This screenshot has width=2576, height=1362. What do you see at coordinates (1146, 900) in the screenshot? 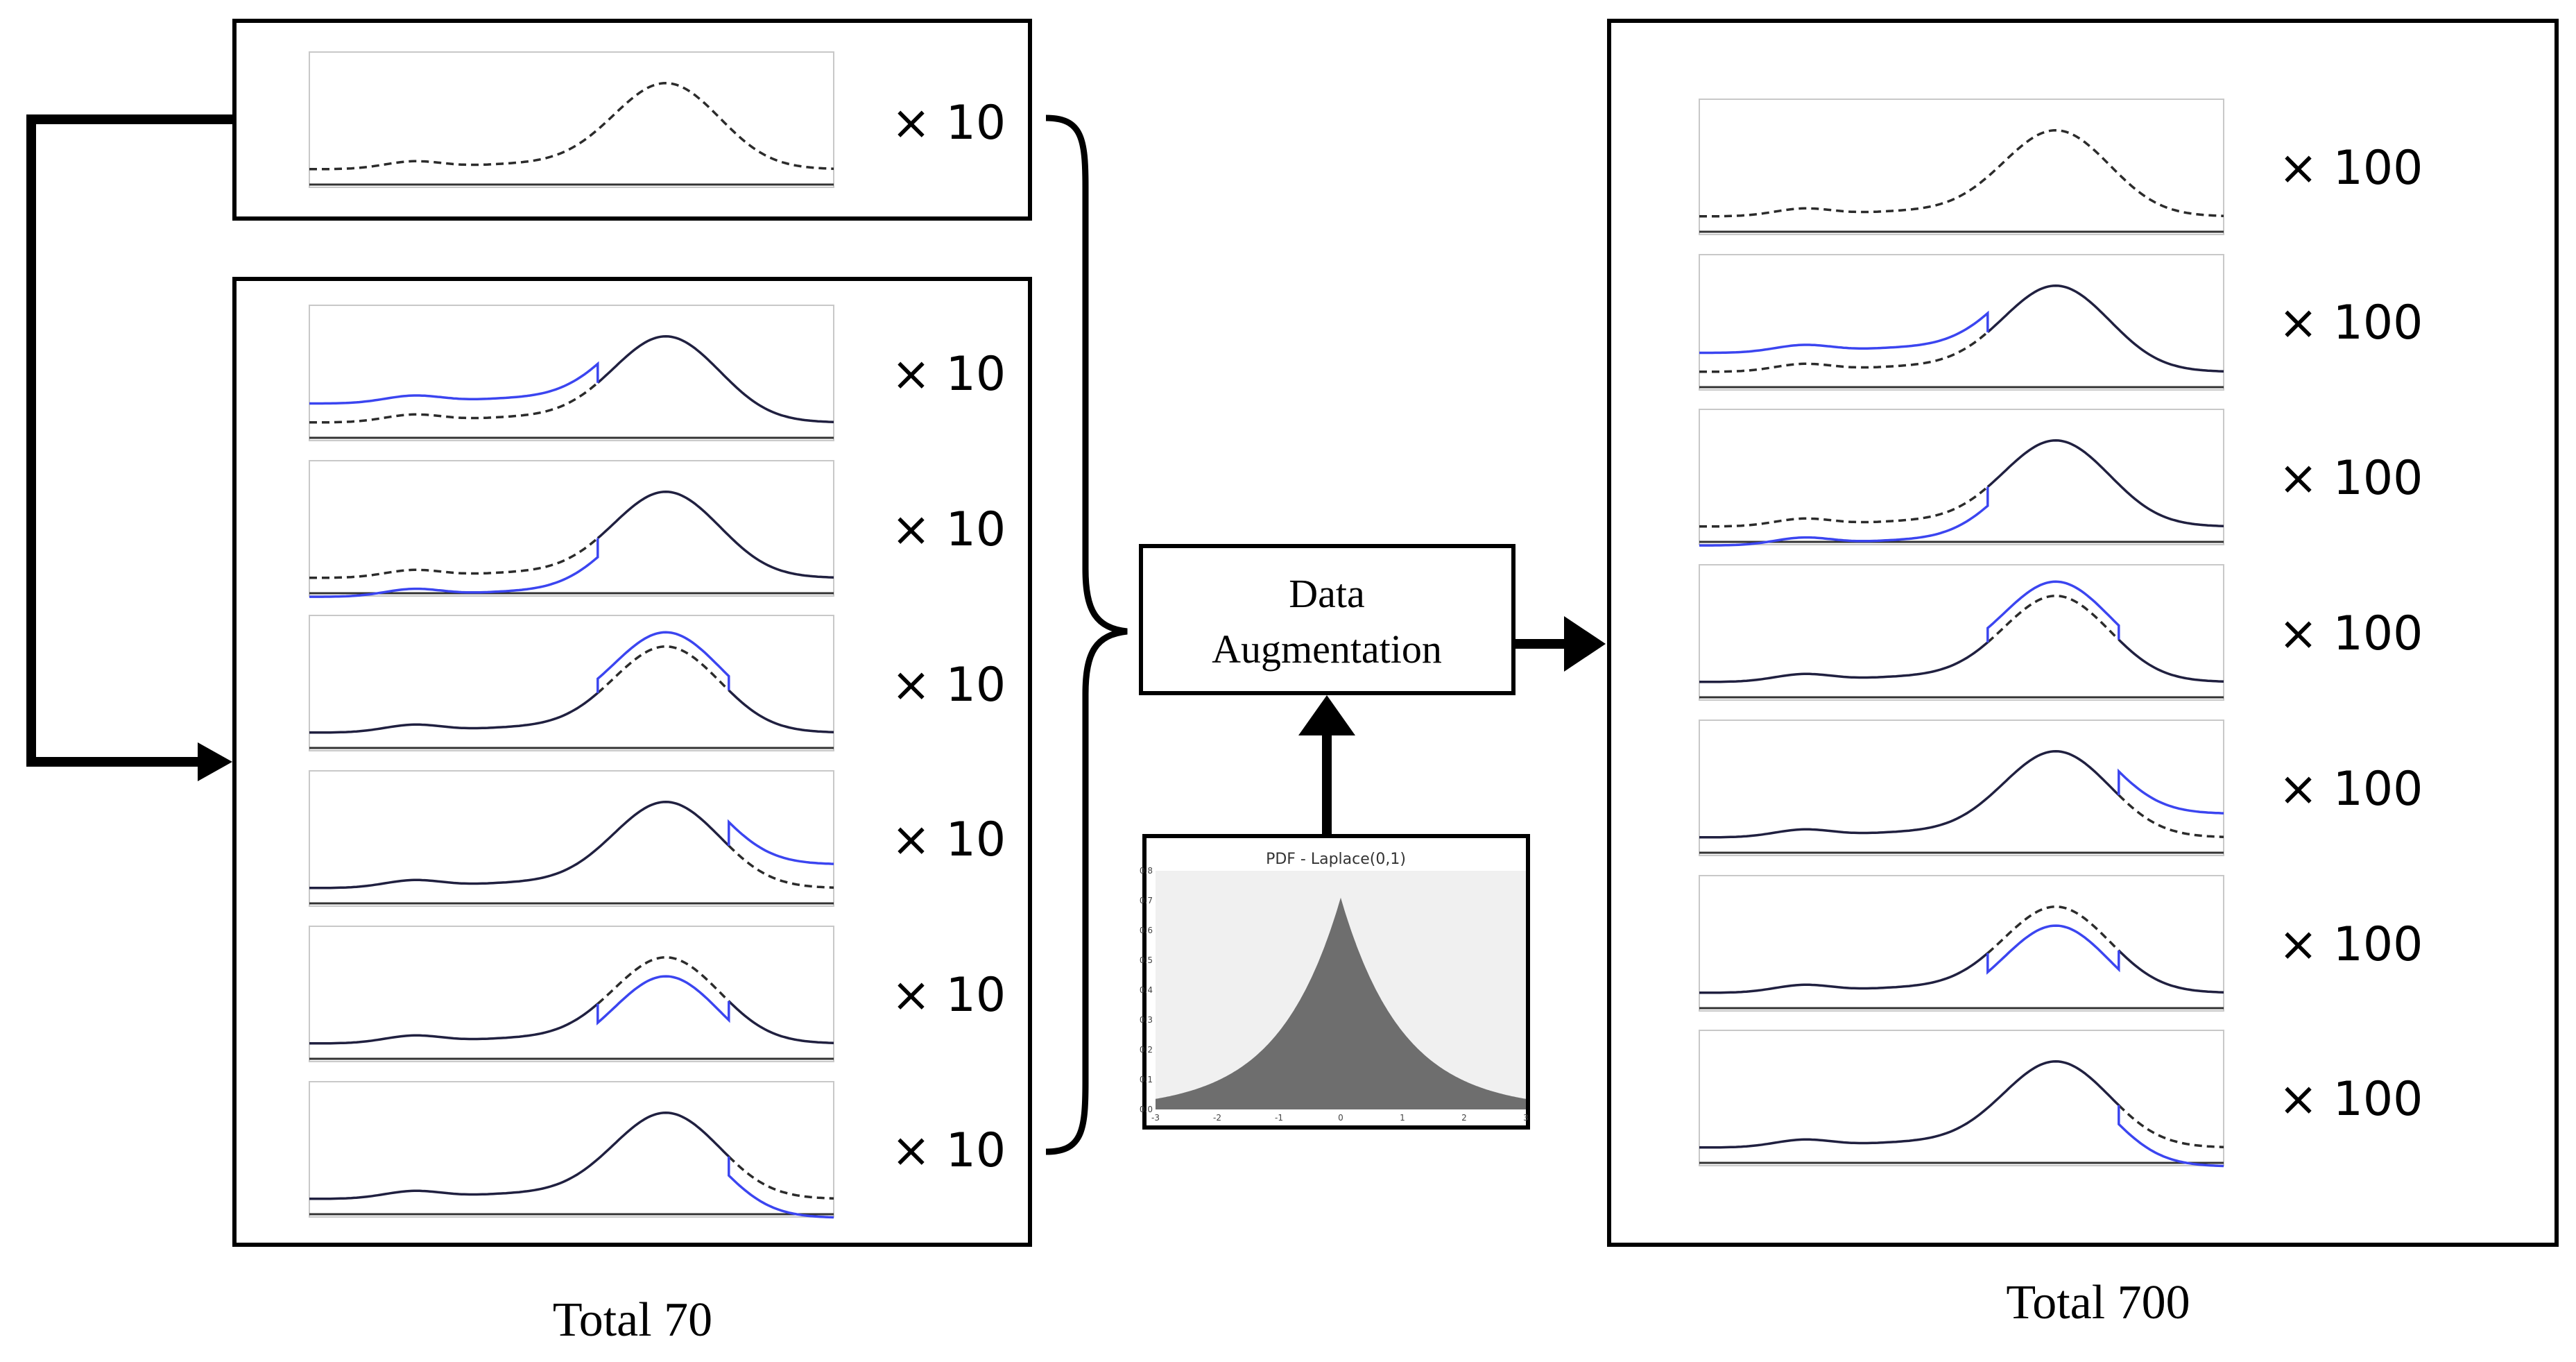
I see `pdf-y-tick: 0.7` at bounding box center [1146, 900].